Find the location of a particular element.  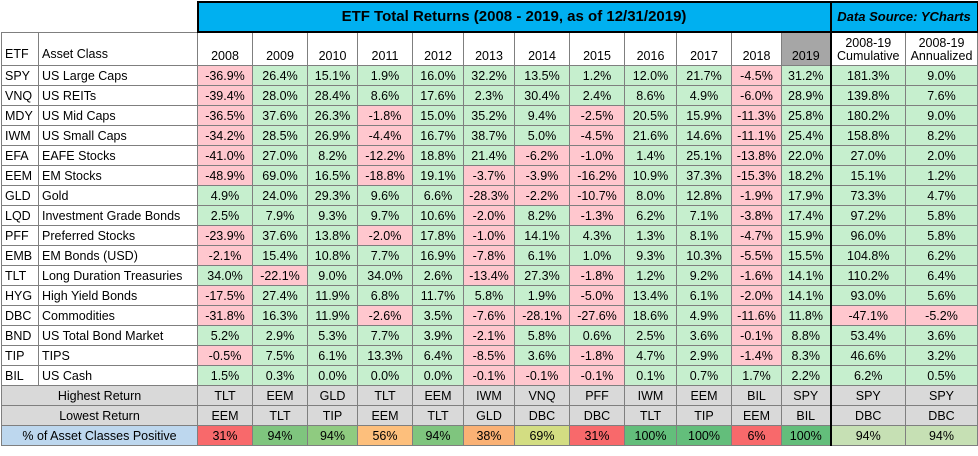

return-cell: -3.8% is located at coordinates (756, 215).